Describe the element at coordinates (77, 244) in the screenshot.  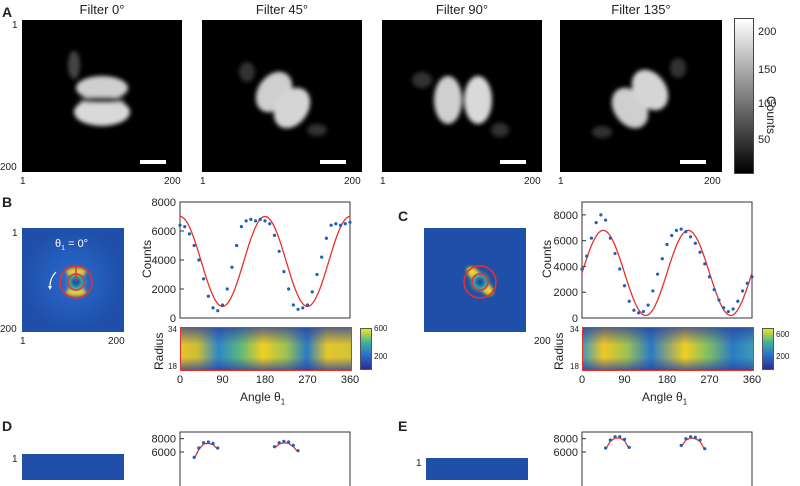
I see `theta-value: = 0°` at that location.